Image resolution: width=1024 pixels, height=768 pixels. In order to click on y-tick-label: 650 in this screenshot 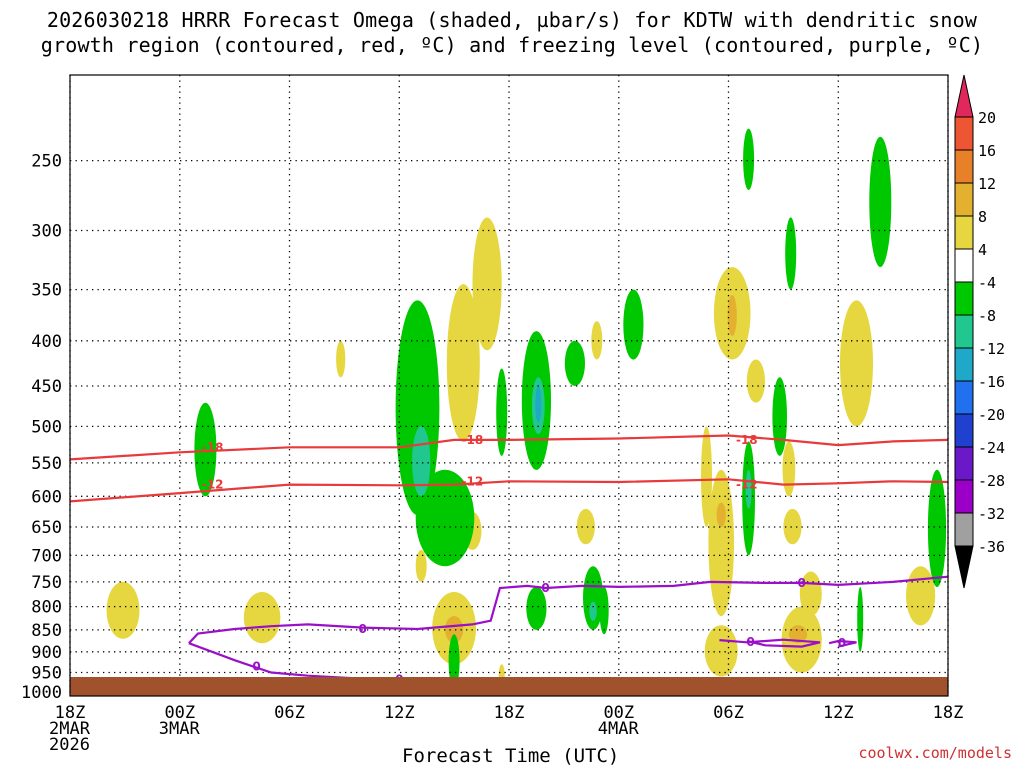, I will do `click(46, 528)`.